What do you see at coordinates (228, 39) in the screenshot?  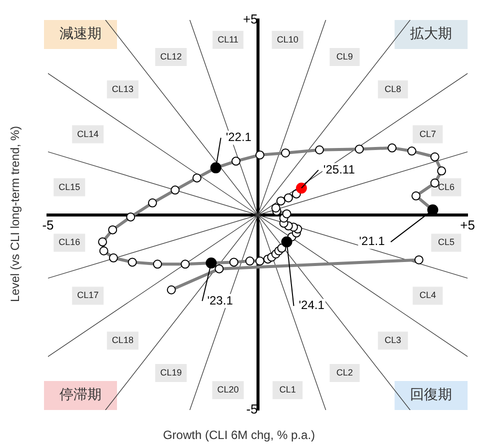 I see `annotation: CL11` at bounding box center [228, 39].